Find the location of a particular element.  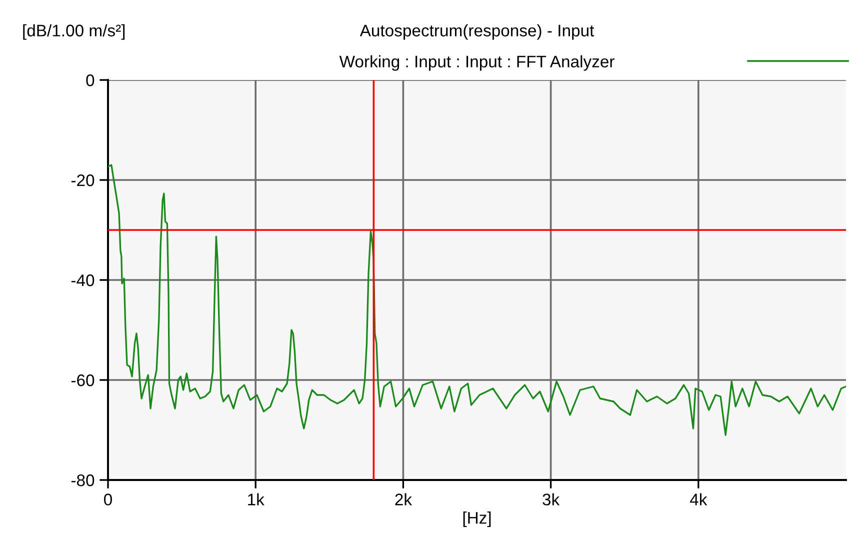

x-tick-label: 3k is located at coordinates (551, 499).